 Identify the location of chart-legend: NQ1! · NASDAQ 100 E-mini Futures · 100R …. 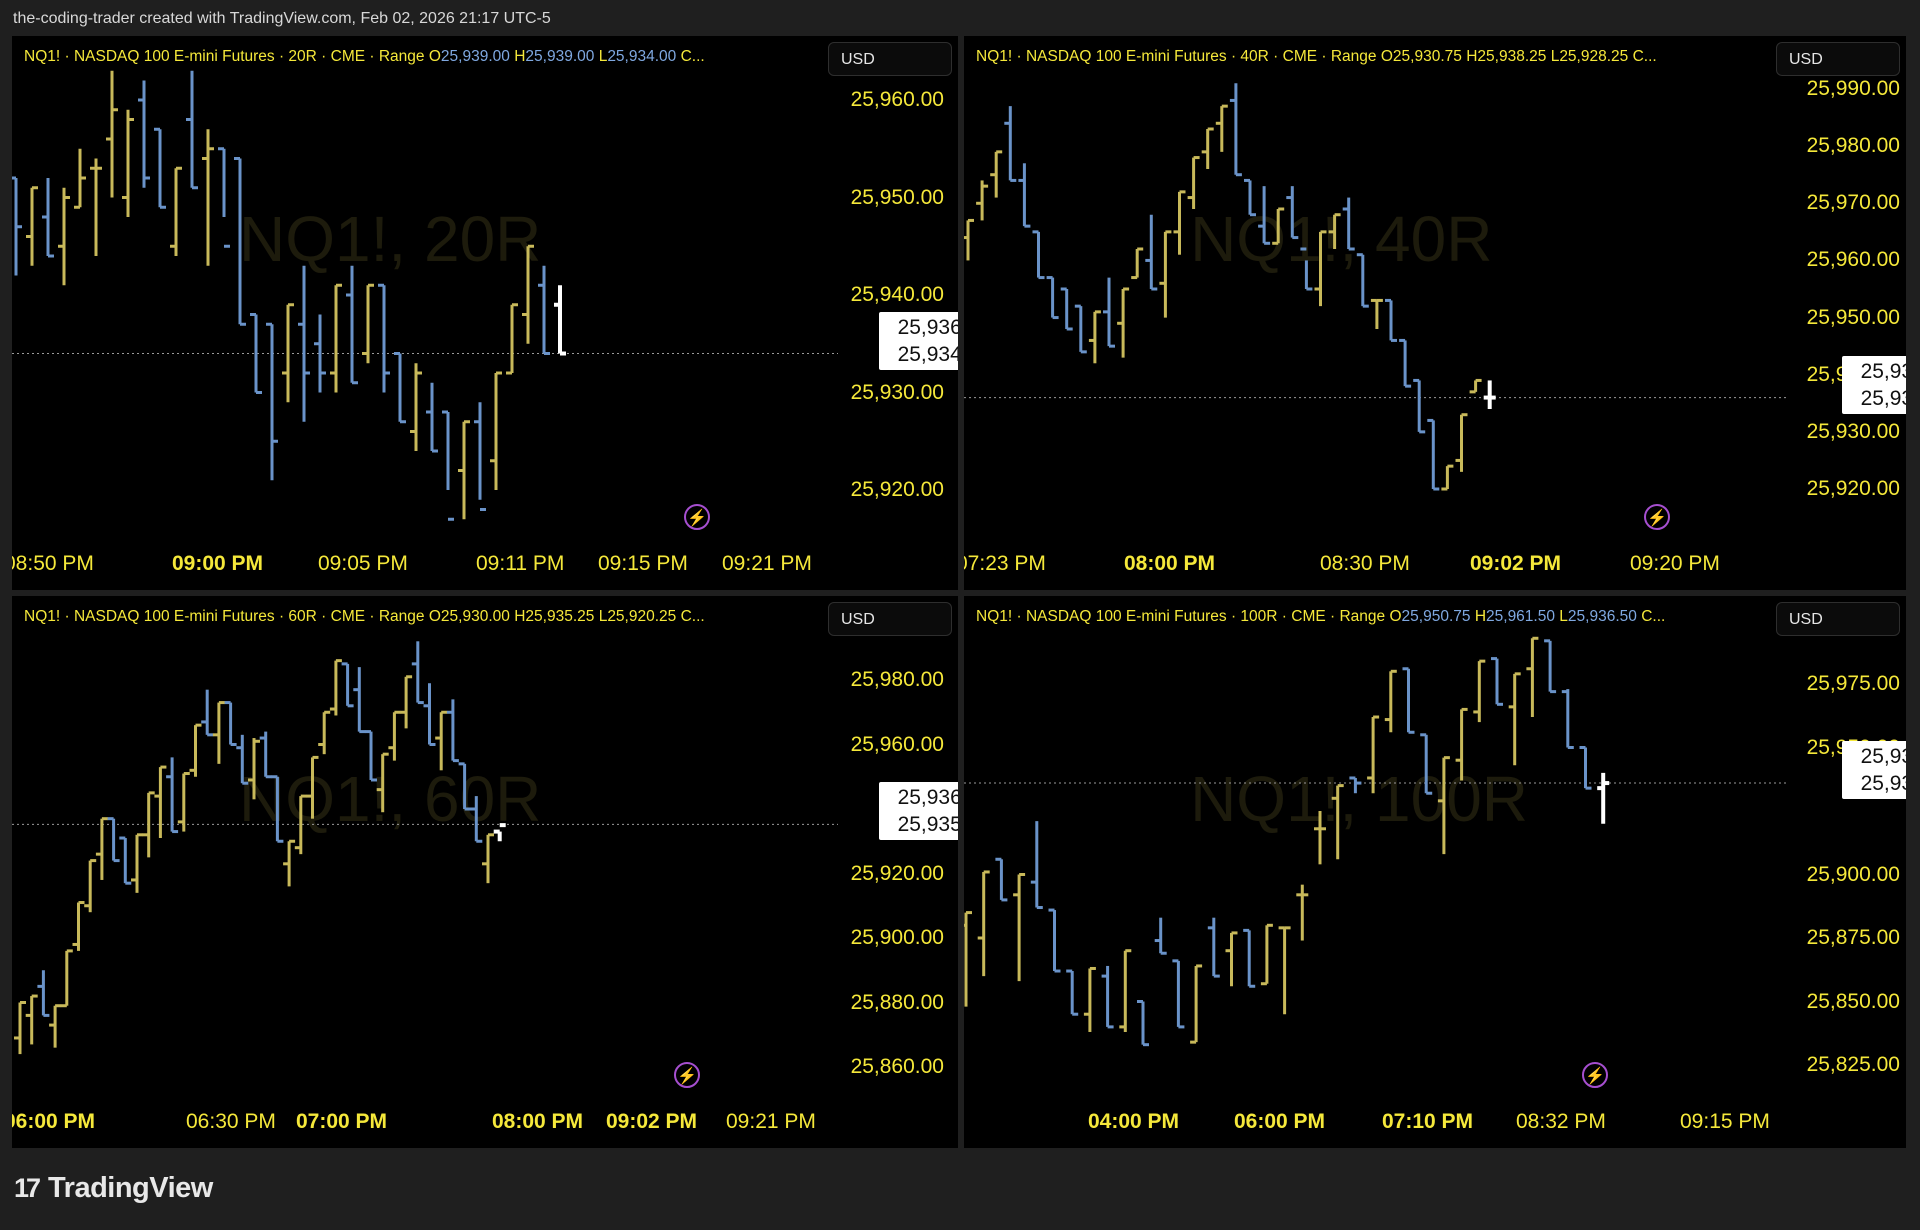
(1320, 617).